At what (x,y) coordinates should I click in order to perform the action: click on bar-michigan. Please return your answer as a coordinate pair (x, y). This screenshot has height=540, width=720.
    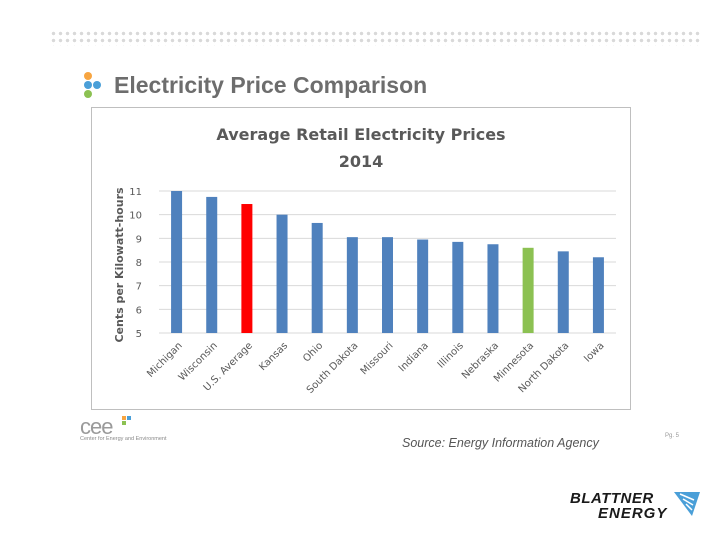
    Looking at the image, I should click on (177, 262).